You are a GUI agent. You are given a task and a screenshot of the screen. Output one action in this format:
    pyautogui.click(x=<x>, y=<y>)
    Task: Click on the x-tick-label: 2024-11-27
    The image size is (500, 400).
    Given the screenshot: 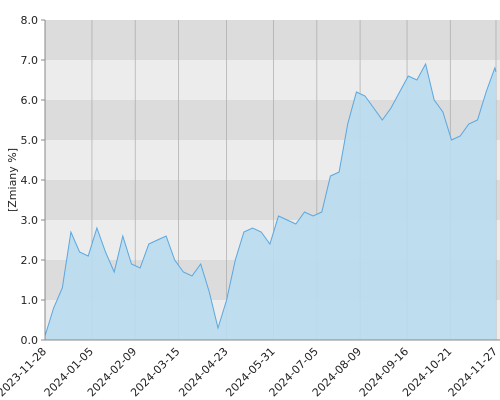 What is the action you would take?
    pyautogui.click(x=473, y=372)
    